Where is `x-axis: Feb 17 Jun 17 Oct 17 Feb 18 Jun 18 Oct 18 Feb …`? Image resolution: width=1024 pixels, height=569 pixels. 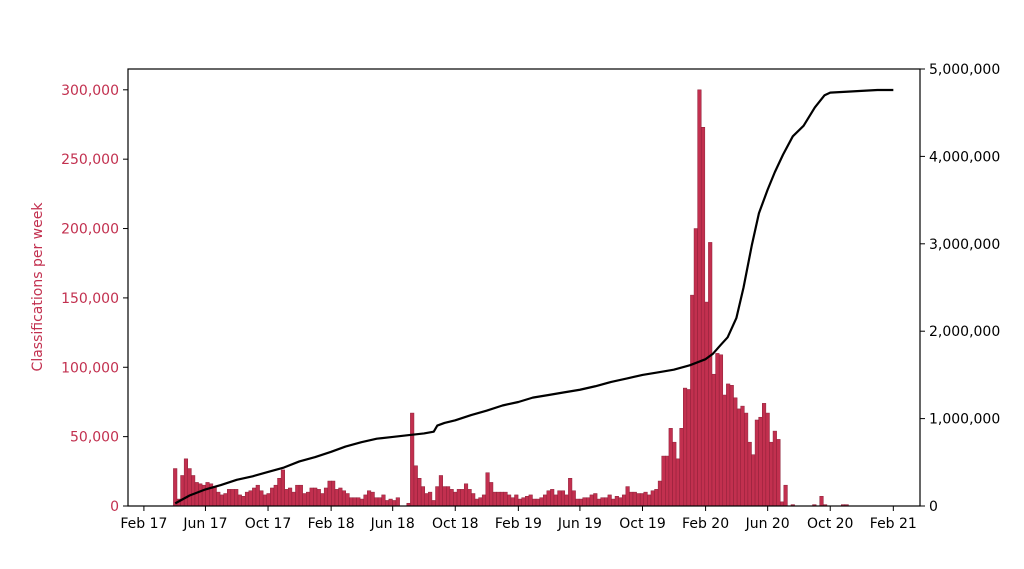
x-axis: Feb 17 Jun 17 Oct 17 Feb 18 Jun 18 Oct 18 Feb … is located at coordinates (518, 519).